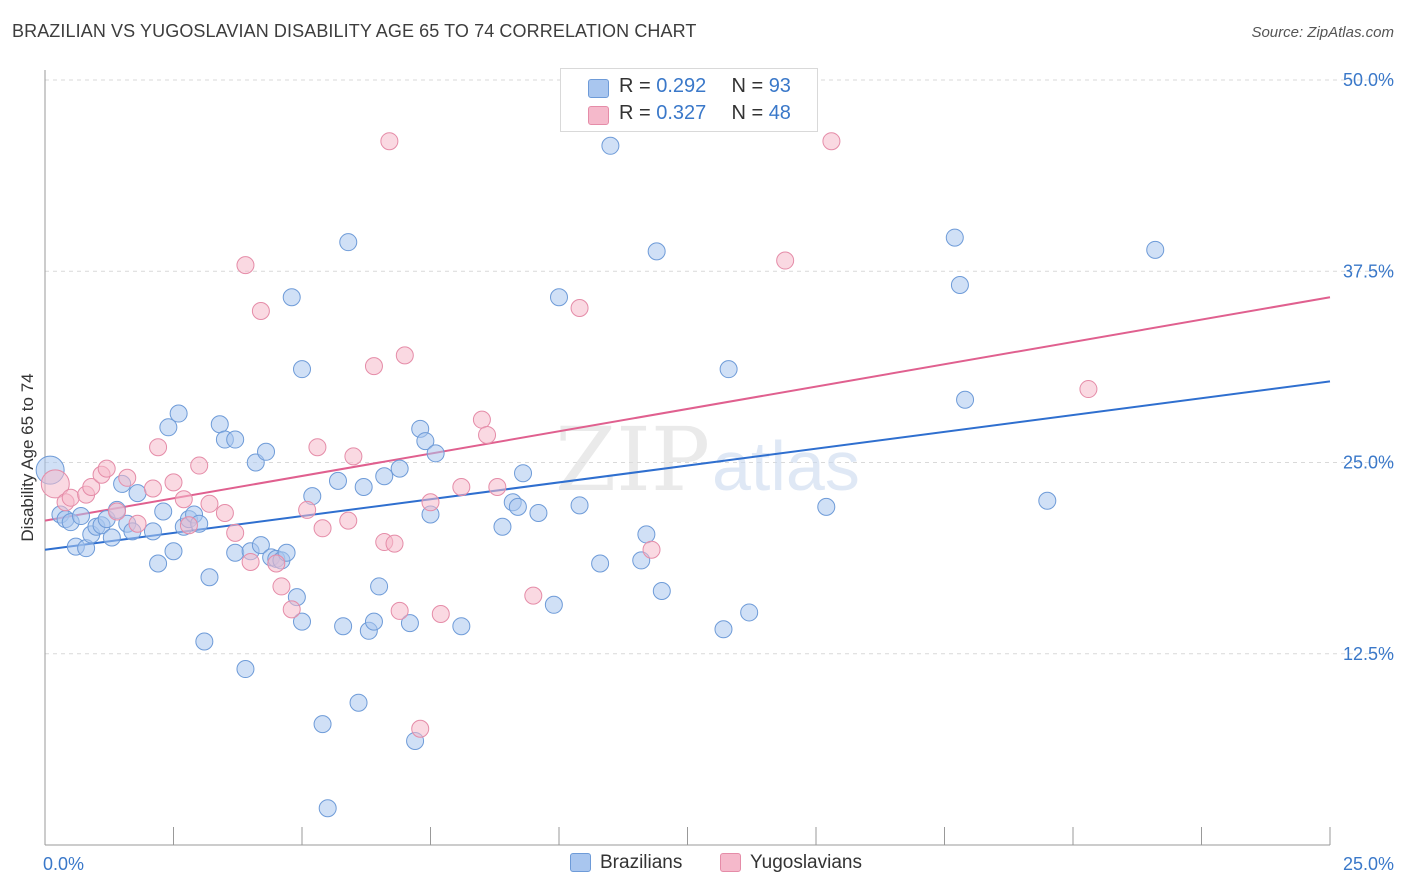  Describe the element at coordinates (632, 459) in the screenshot. I see `watermark-zip: ZIP` at that location.